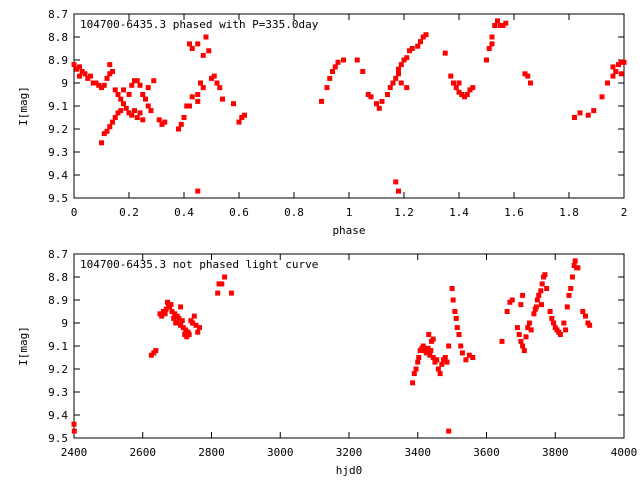 Image resolution: width=640 pixels, height=480 pixels. Describe the element at coordinates (143, 452) in the screenshot. I see `x-tick-label: 2600` at that location.